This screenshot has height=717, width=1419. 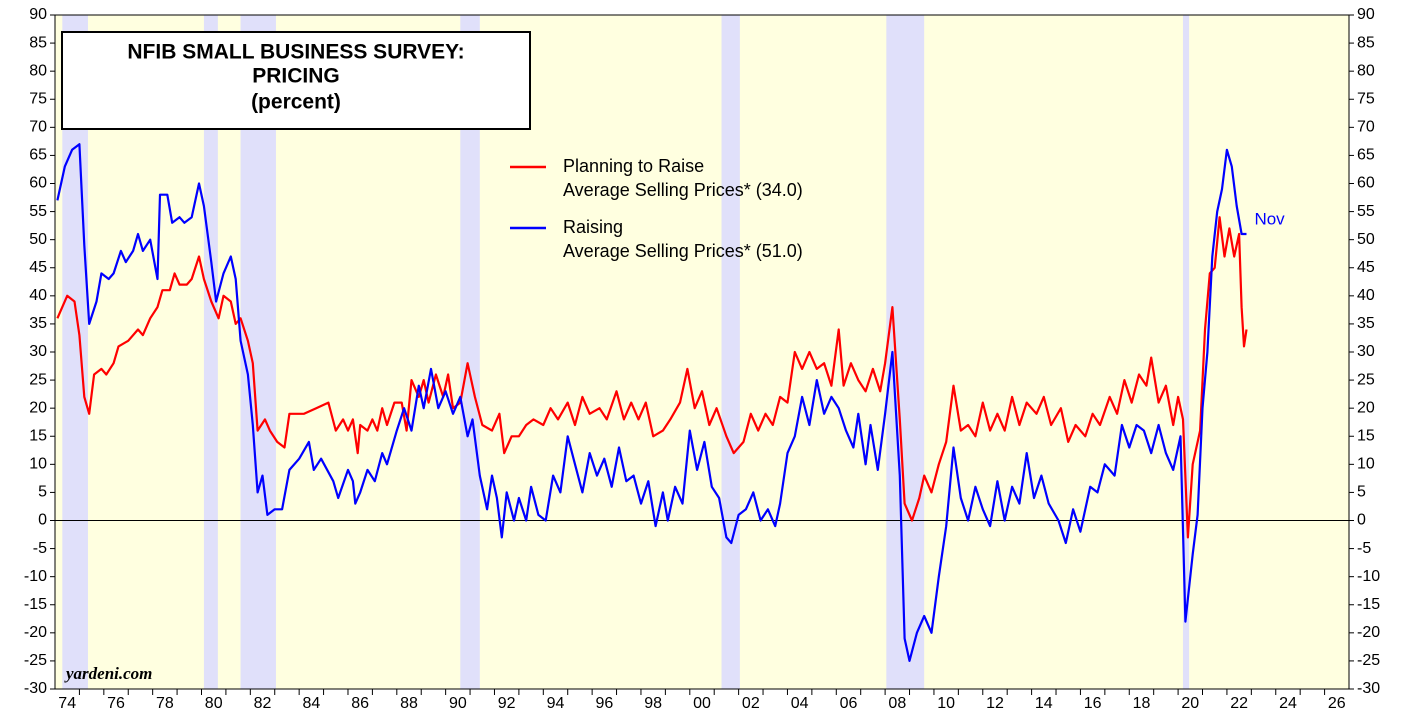 I want to click on y2-tick-label: 25, so click(x=1366, y=379).